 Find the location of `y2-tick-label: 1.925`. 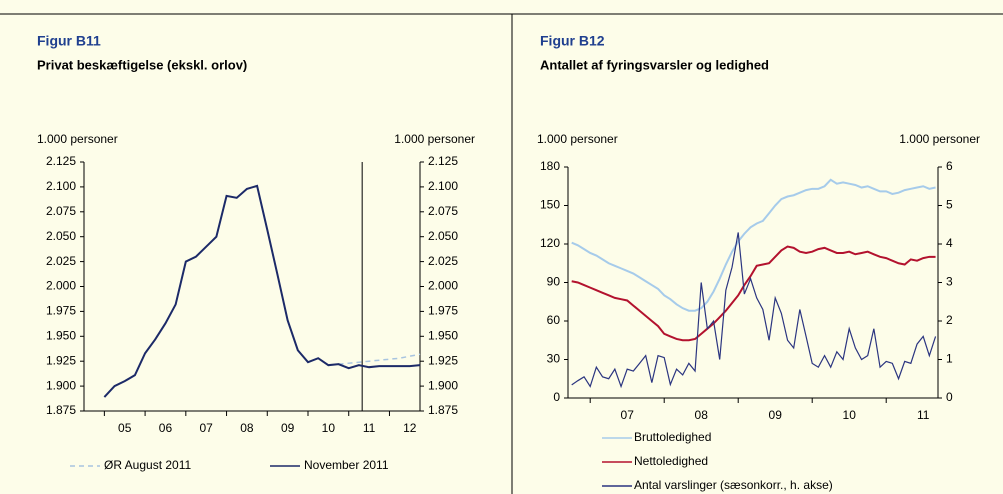

y2-tick-label: 1.925 is located at coordinates (443, 360).